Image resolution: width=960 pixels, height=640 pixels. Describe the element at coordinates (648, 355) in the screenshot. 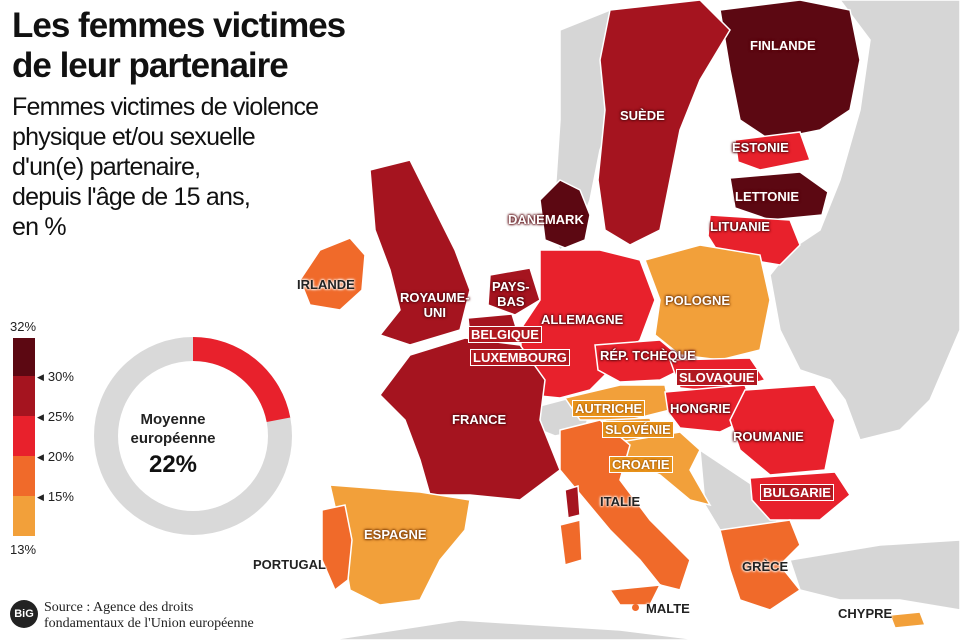

I see `label-czech-republic: RÉP. TCHÈQUE` at that location.